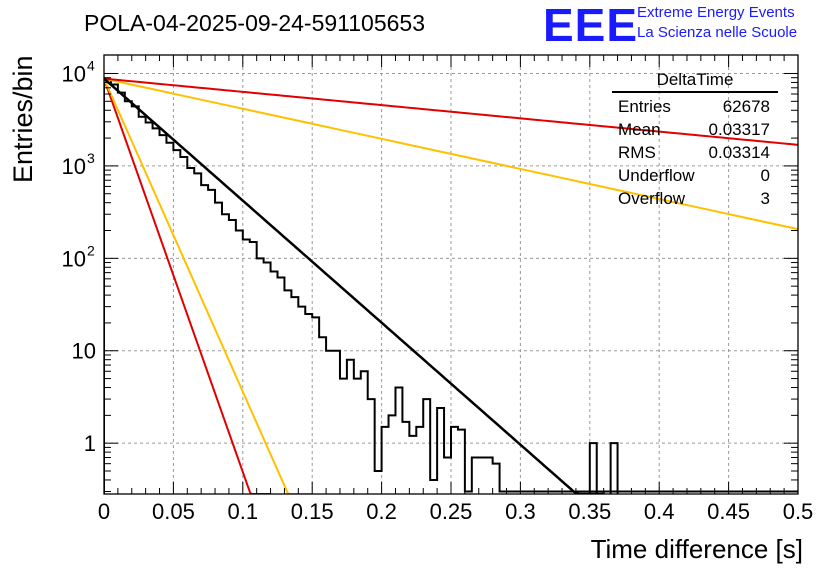 The height and width of the screenshot is (572, 836). What do you see at coordinates (91, 158) in the screenshot?
I see `y-tick-exponent: 3` at bounding box center [91, 158].